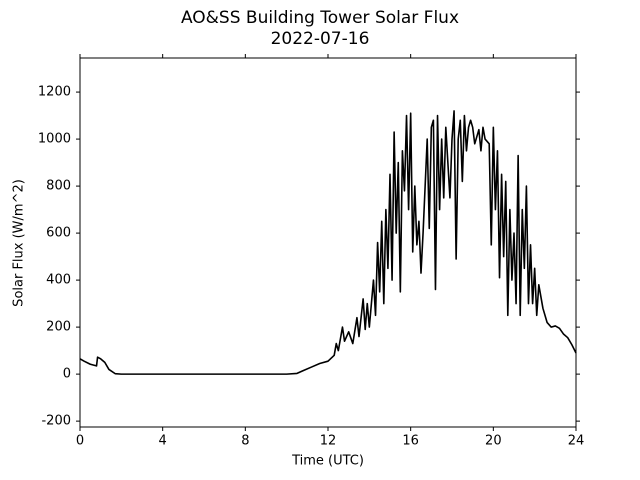 The width and height of the screenshot is (640, 480). I want to click on y-tick-label: -200, so click(56, 421).